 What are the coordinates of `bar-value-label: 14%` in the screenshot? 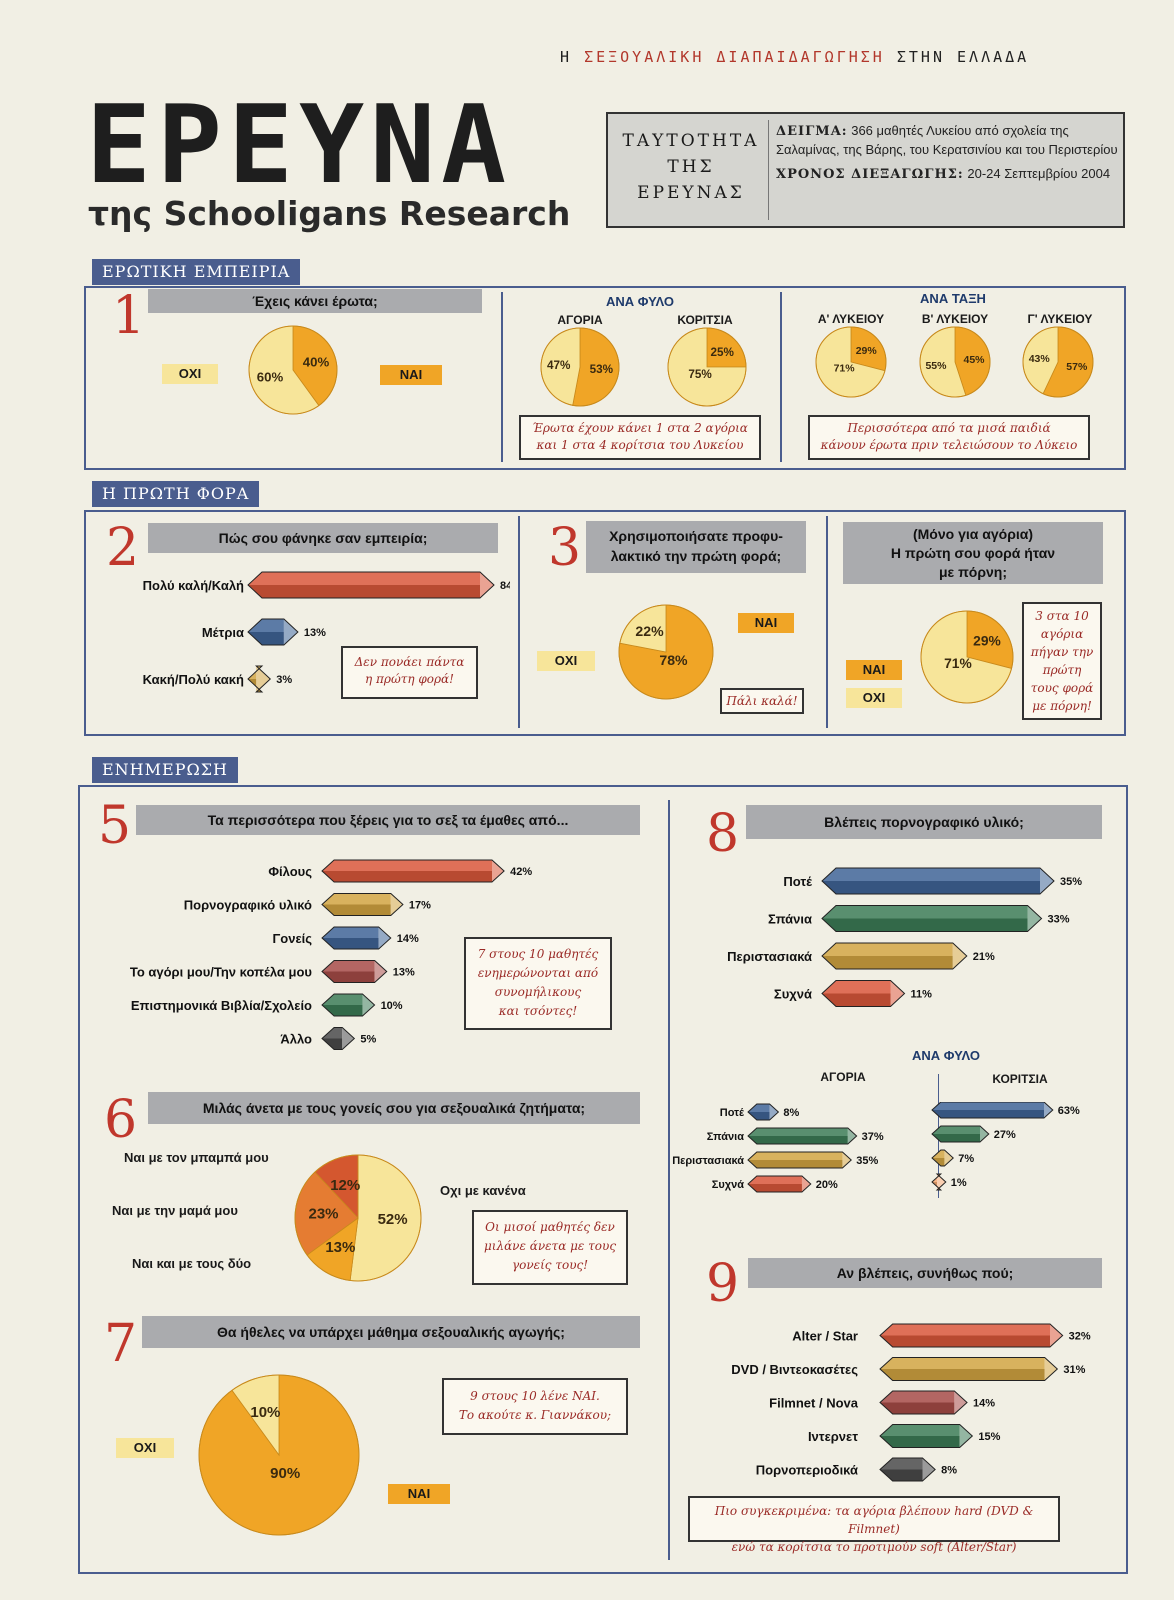 It's located at (984, 1404).